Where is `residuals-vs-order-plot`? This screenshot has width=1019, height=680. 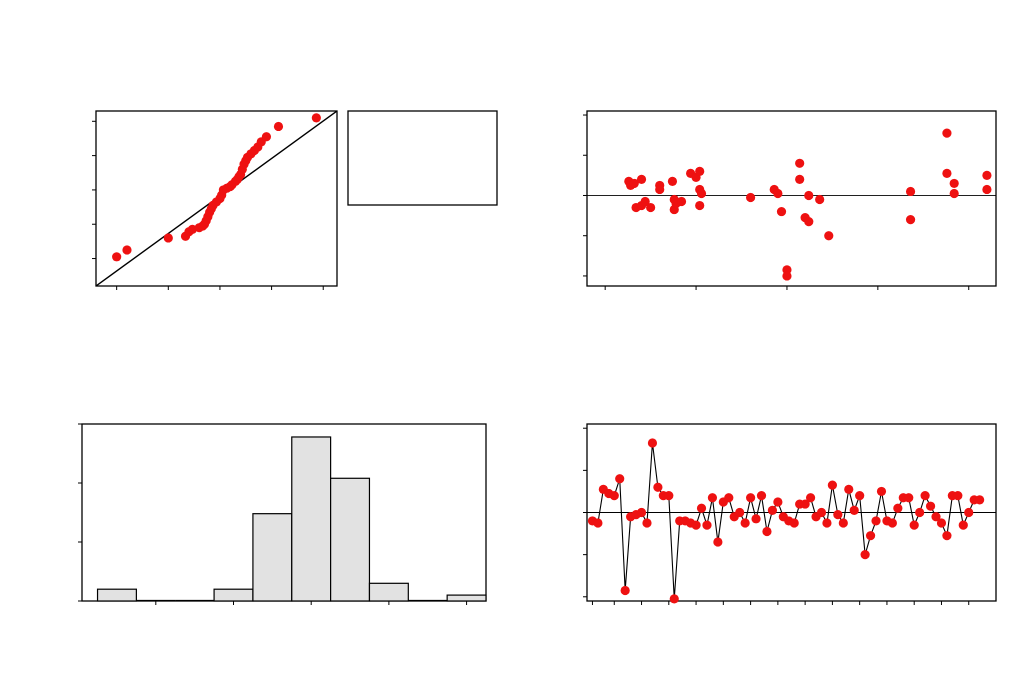
residuals-vs-order-plot is located at coordinates (790, 514).